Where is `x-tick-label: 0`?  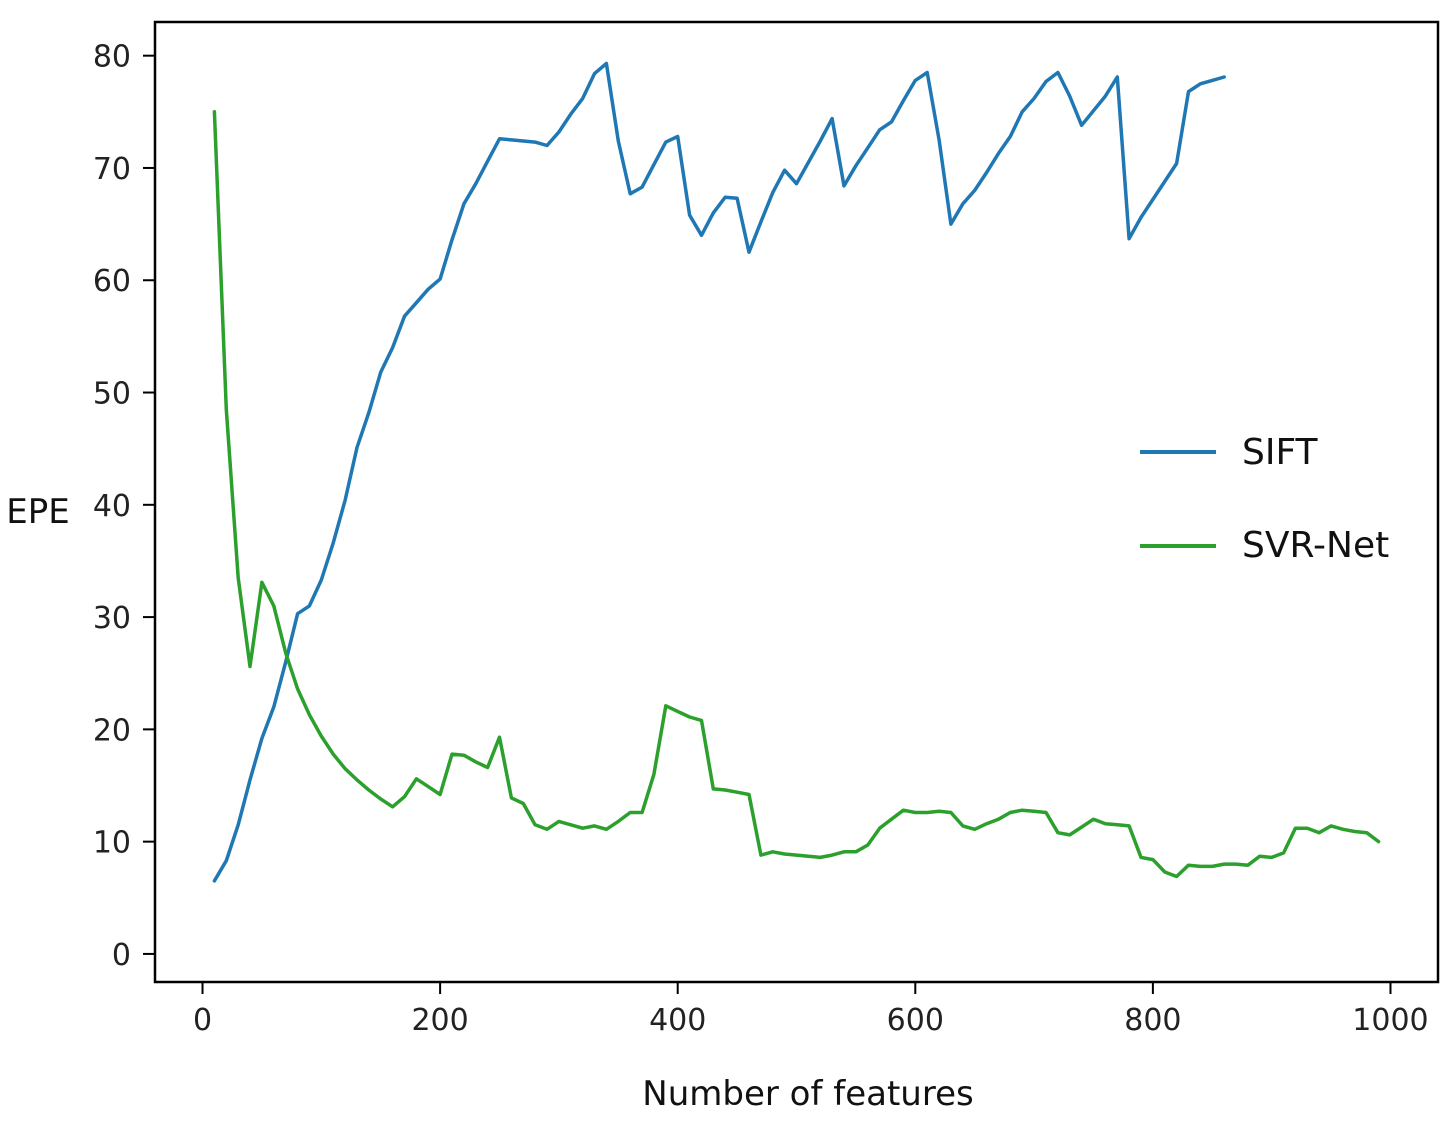 x-tick-label: 0 is located at coordinates (202, 1020).